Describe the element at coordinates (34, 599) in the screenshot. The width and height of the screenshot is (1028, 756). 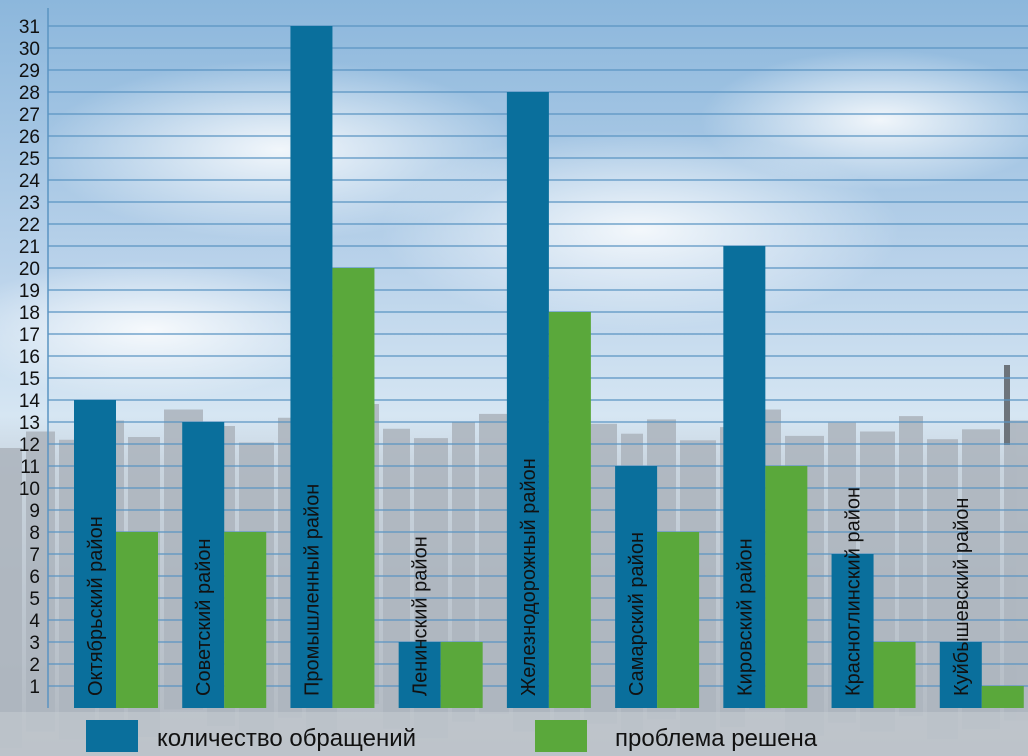
I see `y-tick-label: 5` at that location.